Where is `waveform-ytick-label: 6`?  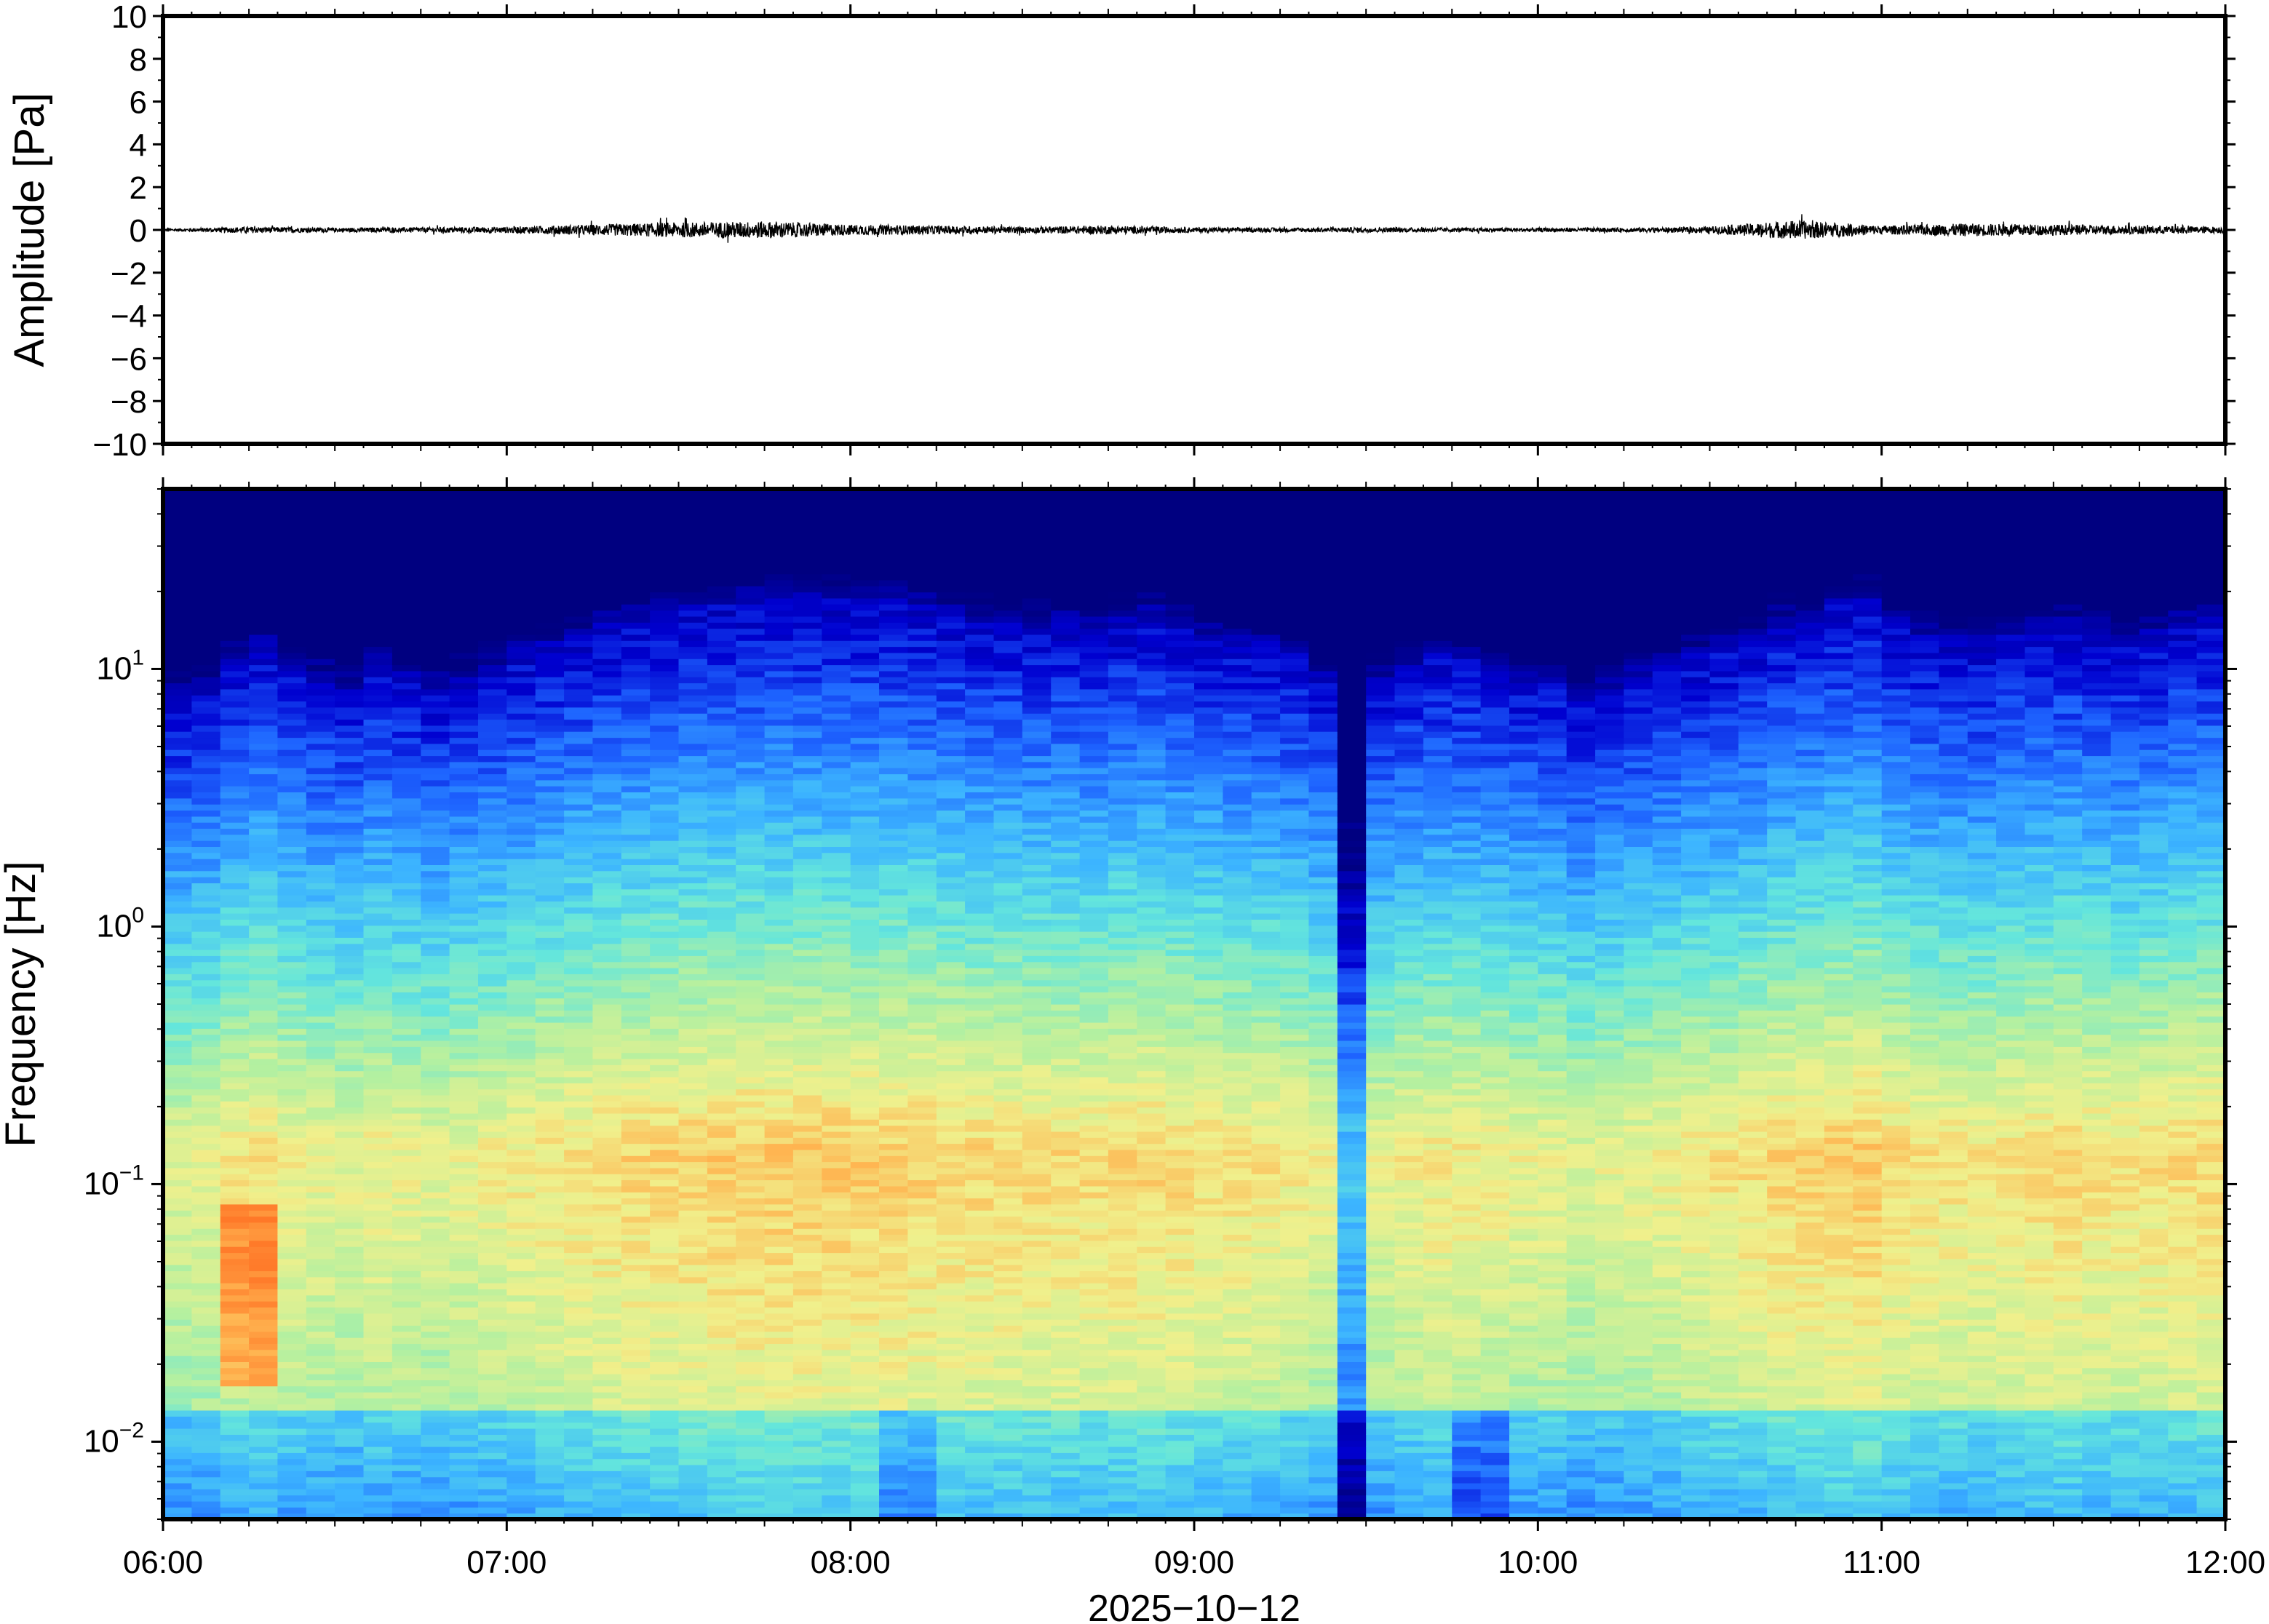
waveform-ytick-label: 6 is located at coordinates (138, 103).